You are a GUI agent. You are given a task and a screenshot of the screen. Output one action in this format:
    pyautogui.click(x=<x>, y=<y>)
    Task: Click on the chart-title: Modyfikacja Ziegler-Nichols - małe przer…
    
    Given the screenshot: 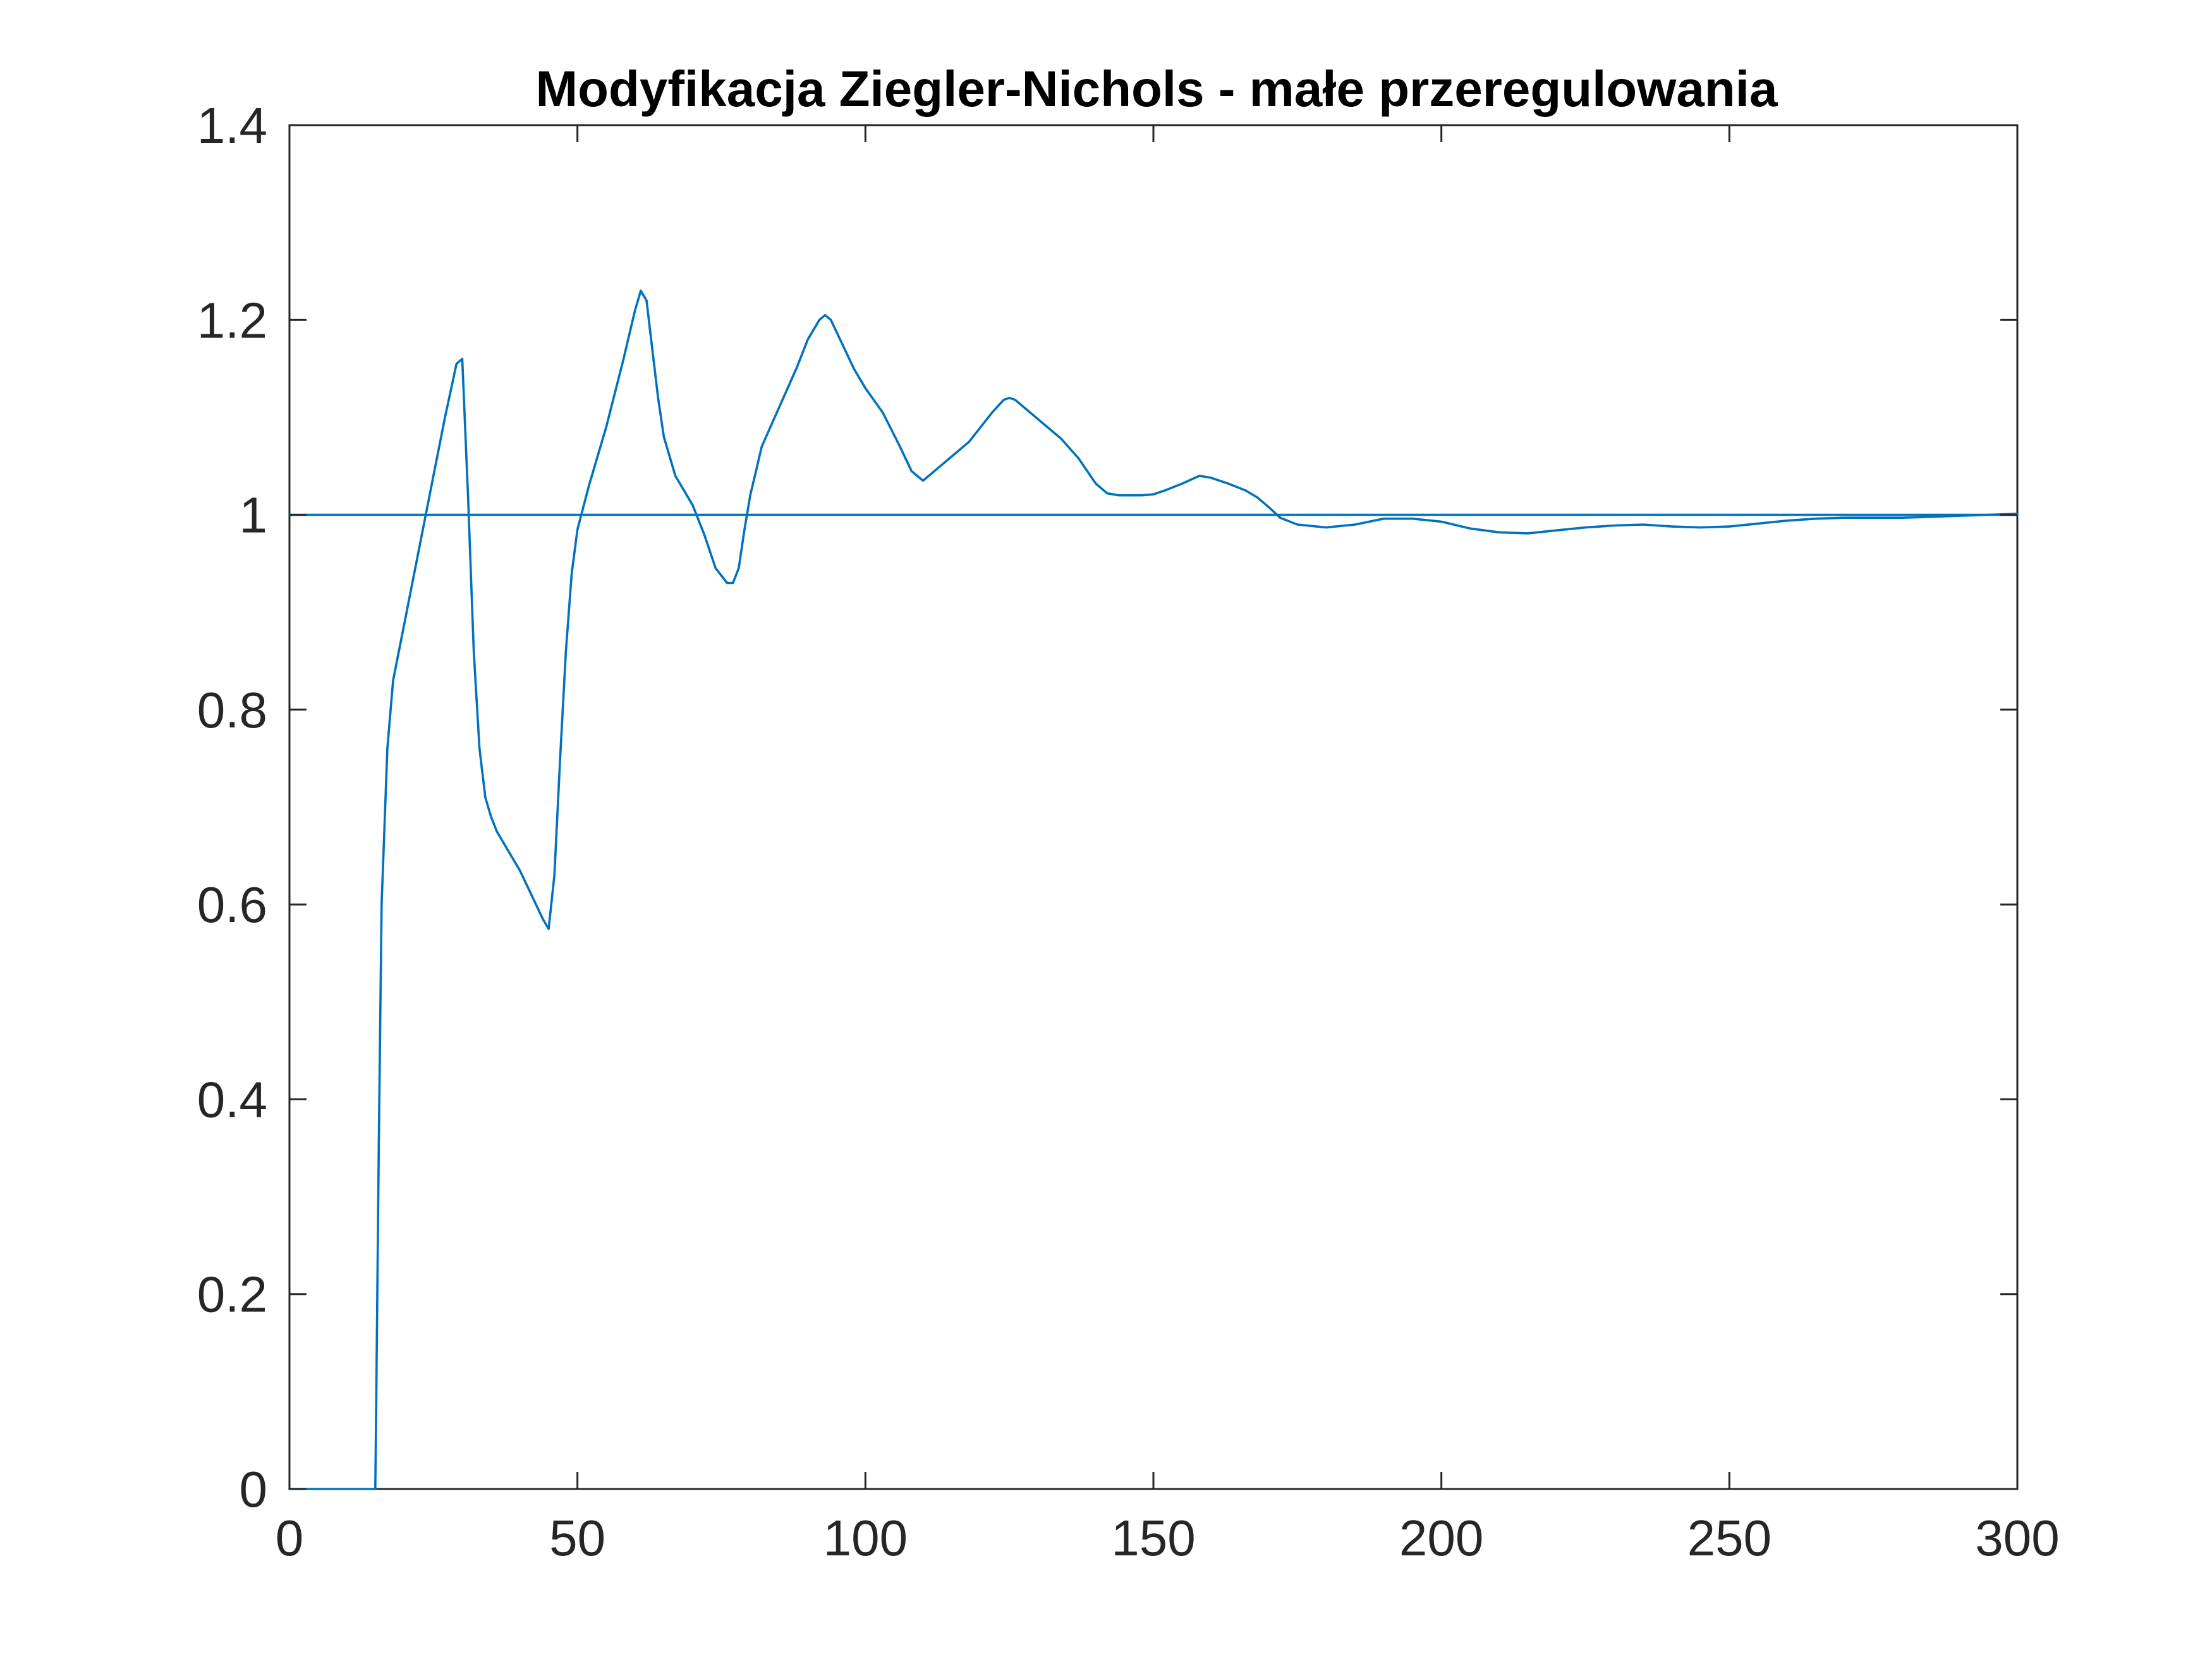 What is the action you would take?
    pyautogui.click(x=1157, y=89)
    